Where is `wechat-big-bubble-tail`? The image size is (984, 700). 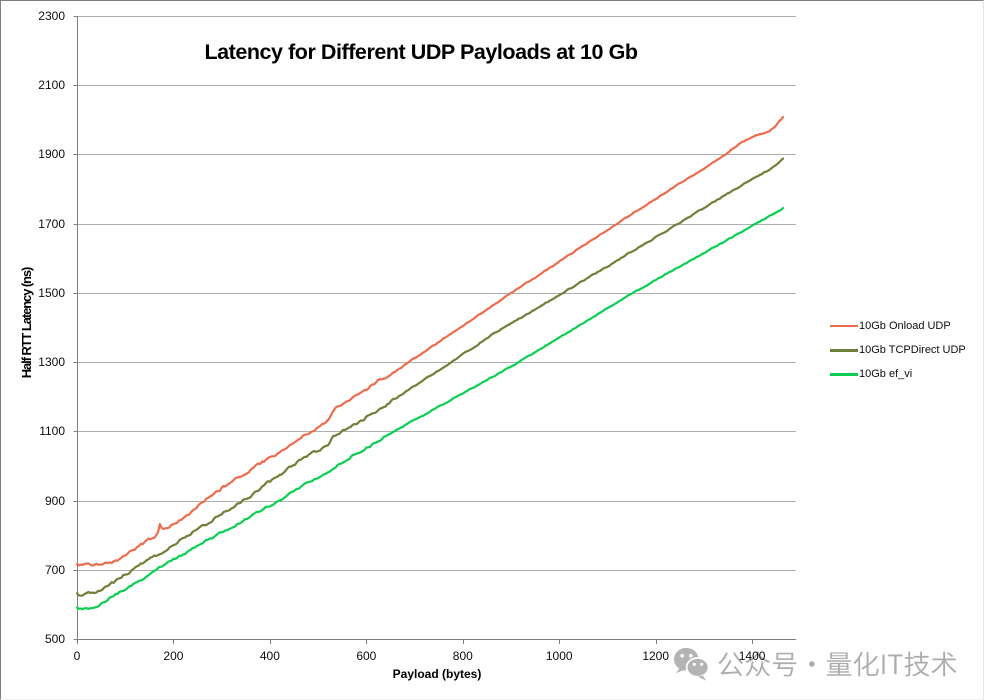 wechat-big-bubble-tail is located at coordinates (680, 670).